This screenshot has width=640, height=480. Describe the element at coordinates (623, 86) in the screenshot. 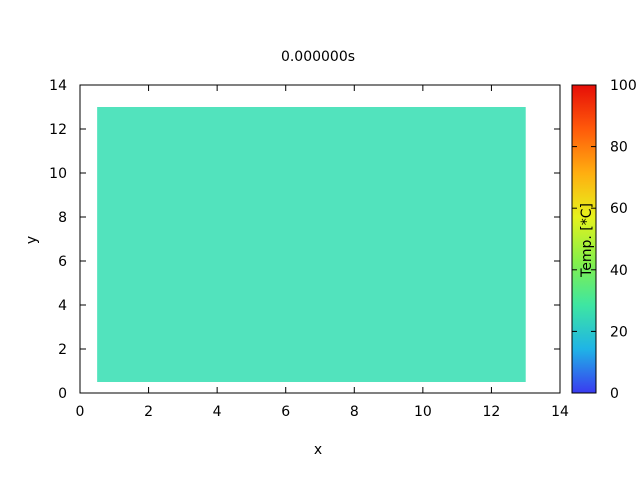

I see `colorbar-tick-label: 100` at that location.